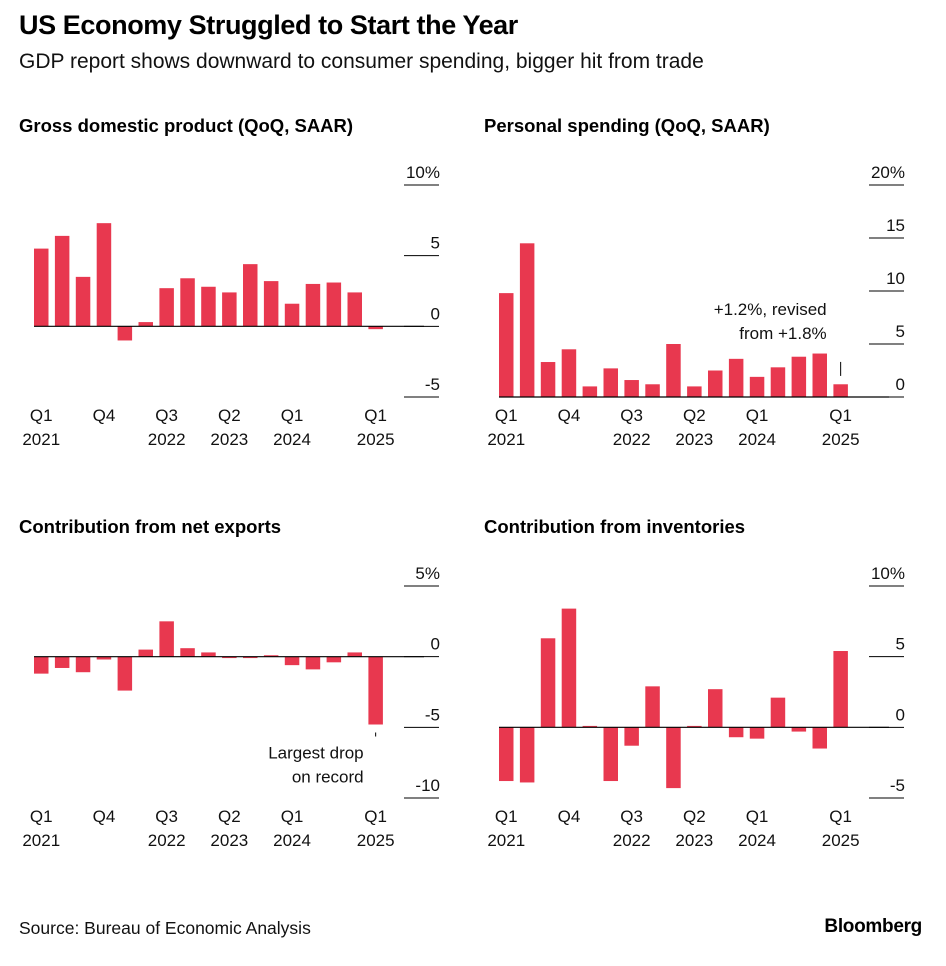  I want to click on gdp-bar-q4-2023, so click(271, 304).